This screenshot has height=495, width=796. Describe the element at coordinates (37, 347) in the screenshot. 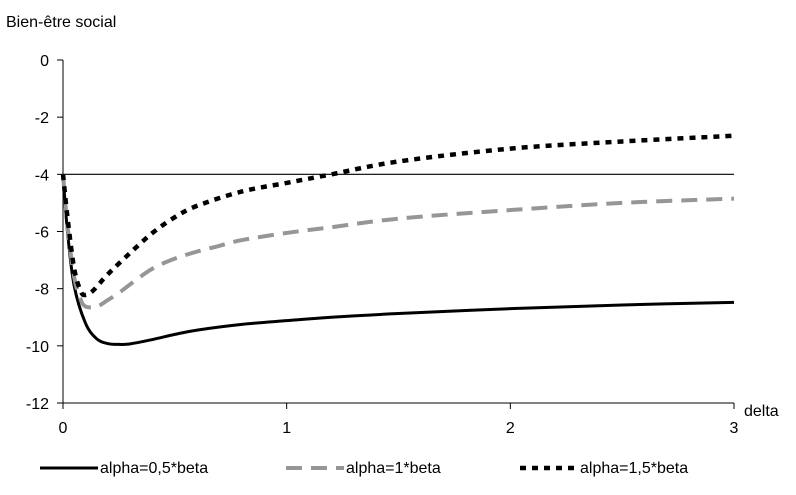

I see `y-tick-label: -10` at that location.